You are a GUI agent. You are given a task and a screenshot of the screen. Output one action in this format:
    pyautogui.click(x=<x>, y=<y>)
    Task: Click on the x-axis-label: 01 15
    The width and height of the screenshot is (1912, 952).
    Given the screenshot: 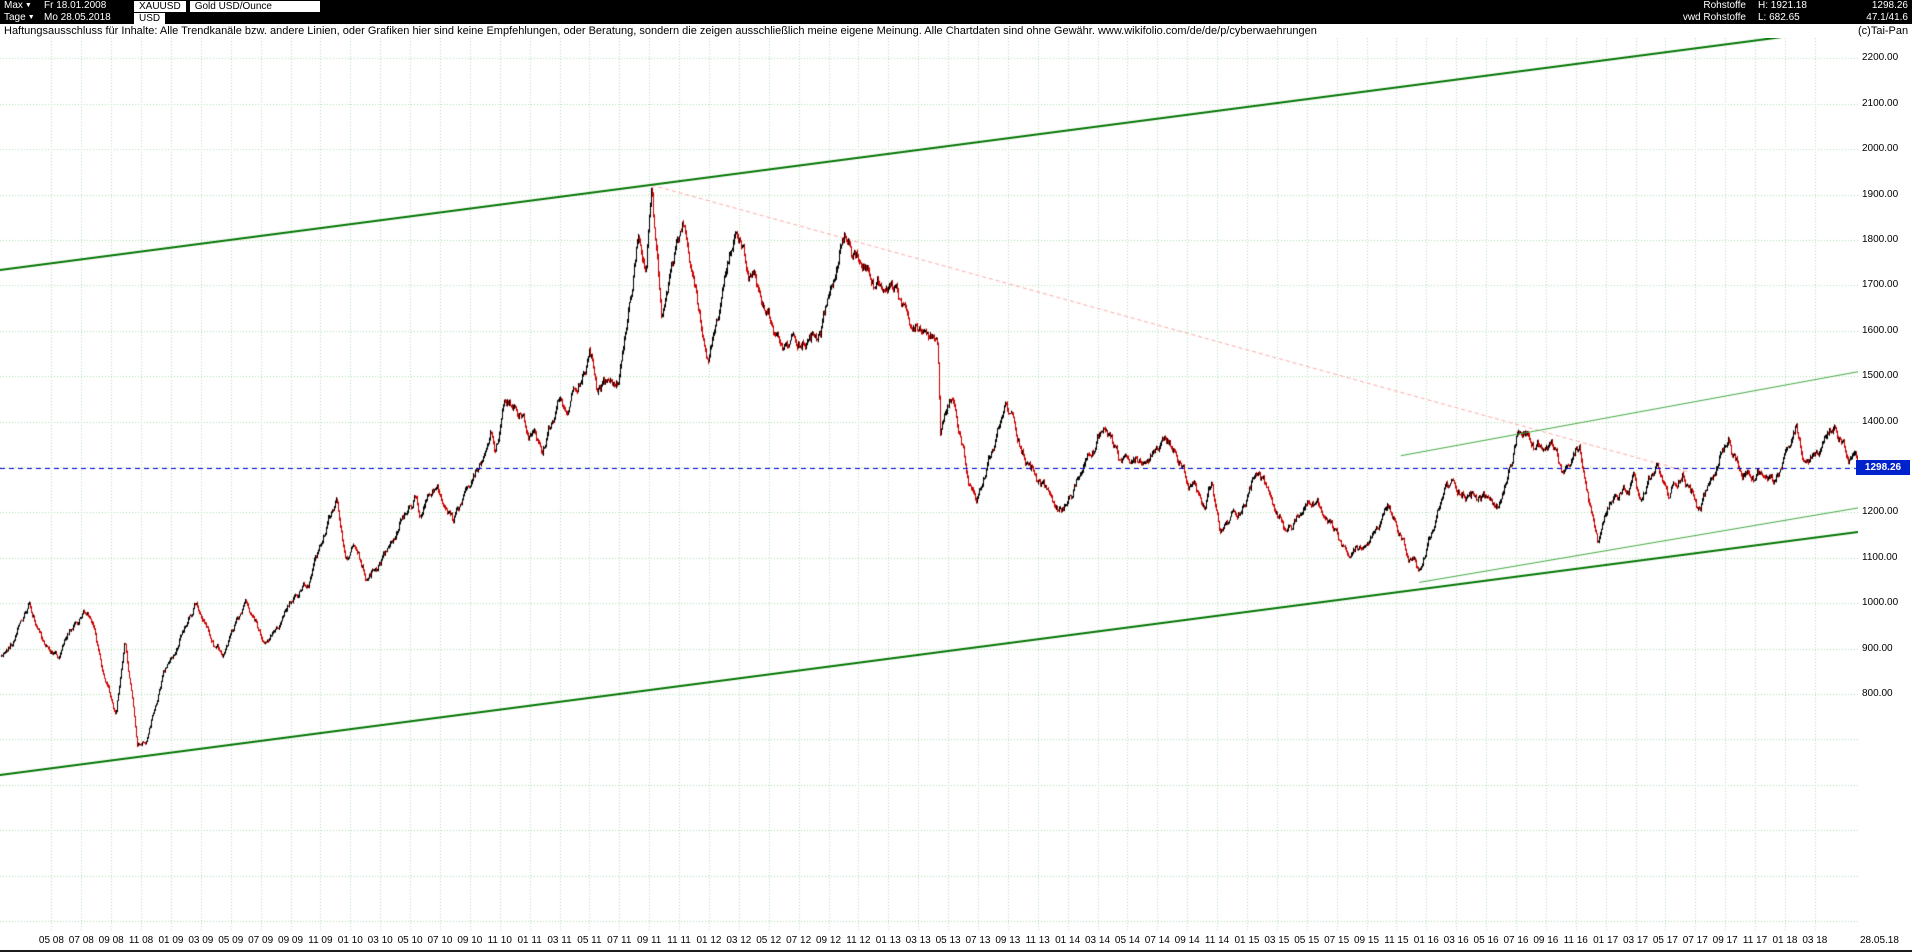 What is the action you would take?
    pyautogui.click(x=1247, y=940)
    